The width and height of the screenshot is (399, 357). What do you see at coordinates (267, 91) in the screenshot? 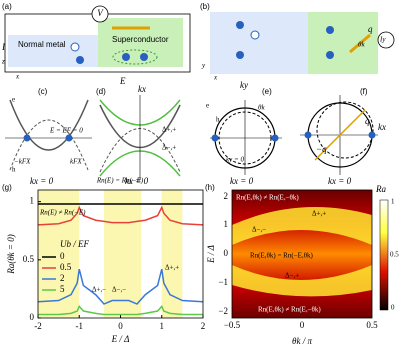
I see `panel-label: (e)` at bounding box center [267, 91].